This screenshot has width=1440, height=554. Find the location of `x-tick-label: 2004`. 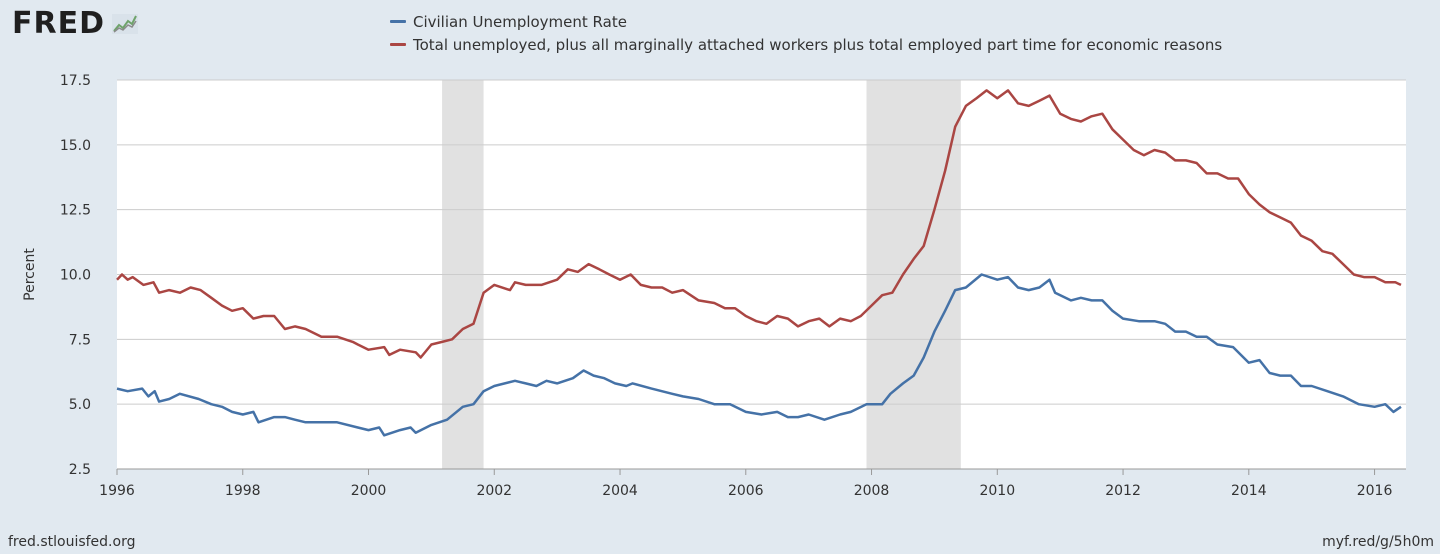

x-tick-label: 2004 is located at coordinates (620, 491).